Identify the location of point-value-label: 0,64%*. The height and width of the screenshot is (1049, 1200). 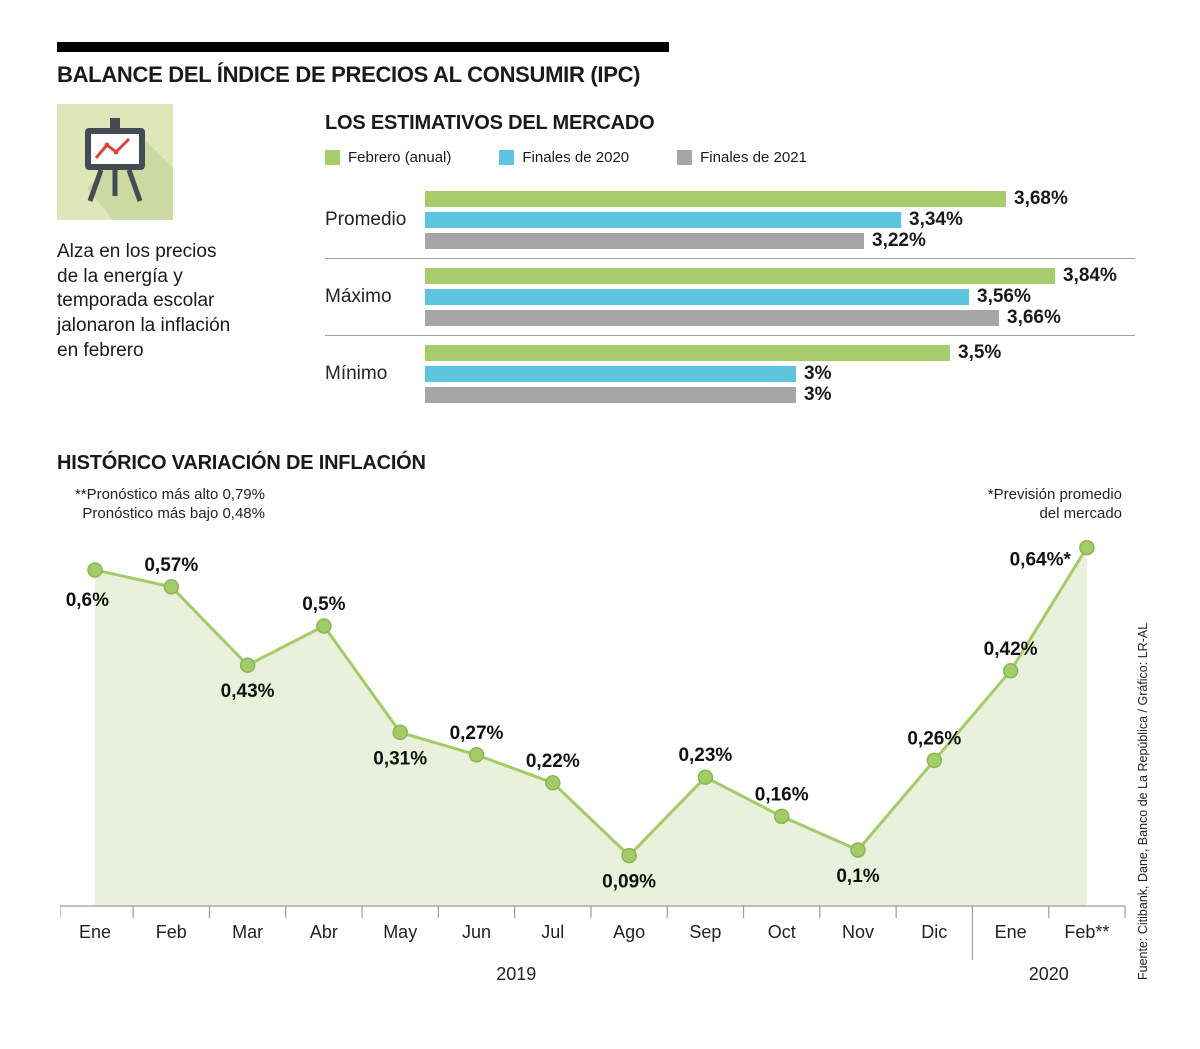
(1041, 560).